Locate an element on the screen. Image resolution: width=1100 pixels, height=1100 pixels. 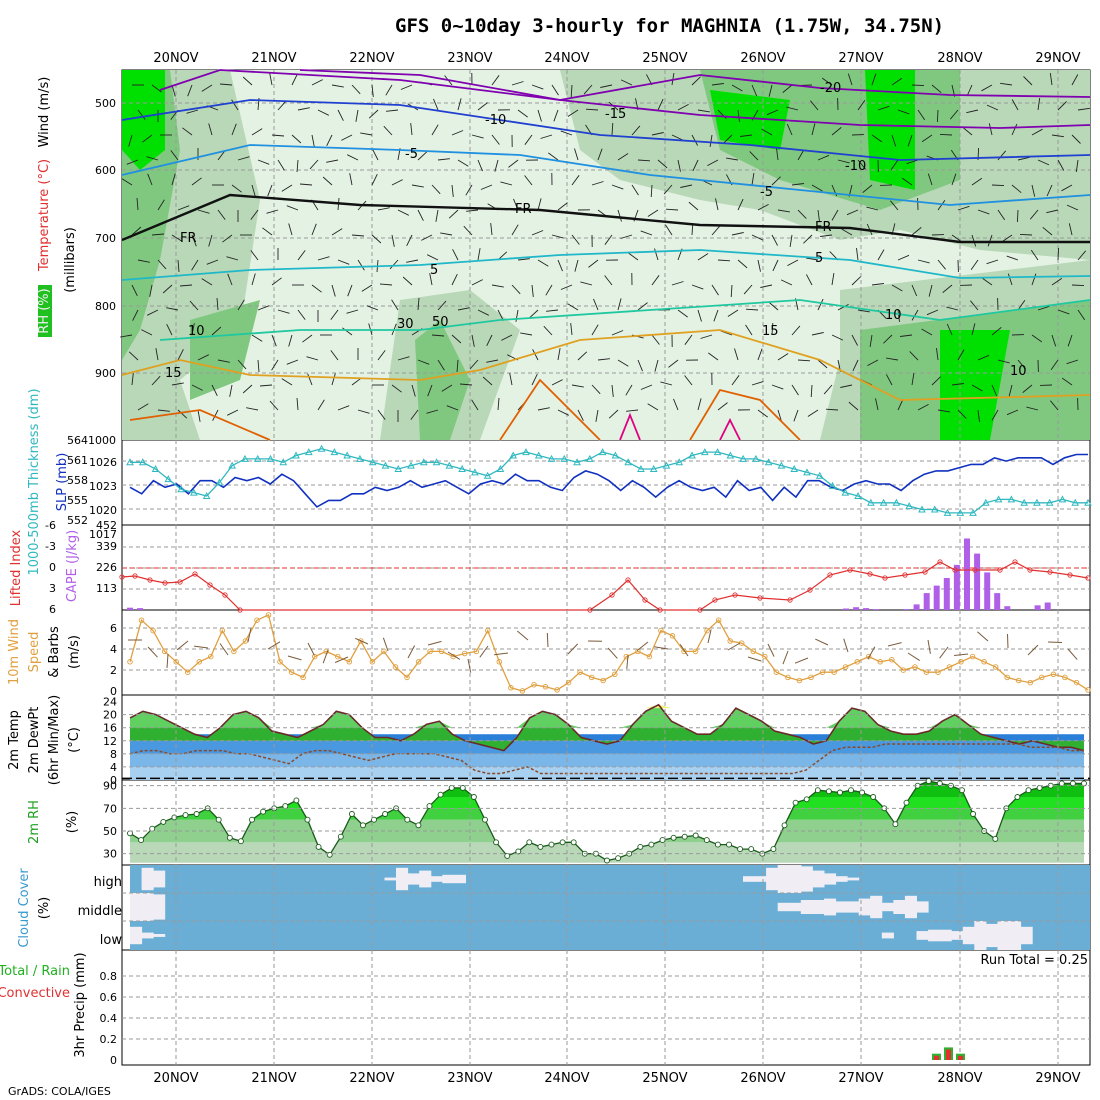
rh-tick-label: 70 is located at coordinates (110, 808).